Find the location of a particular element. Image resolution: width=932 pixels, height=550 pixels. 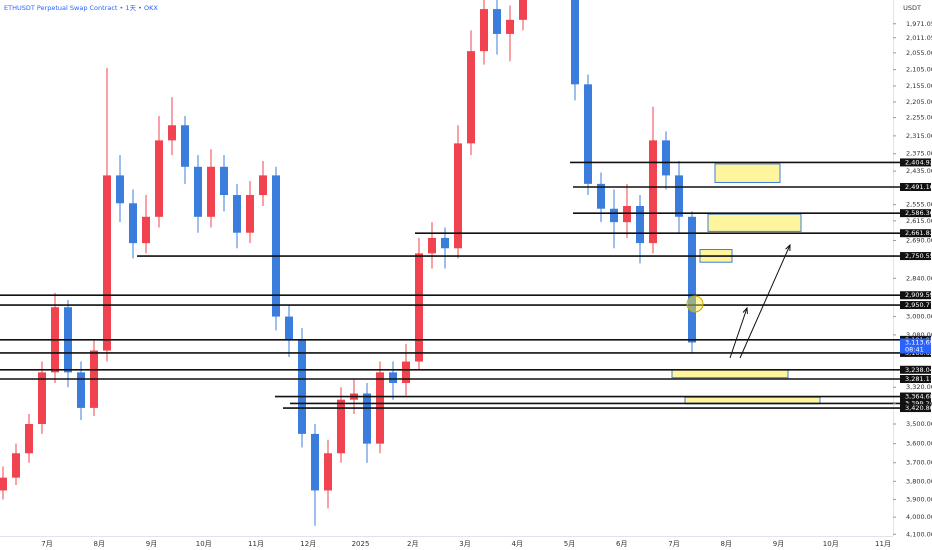

y-tick-label: 2,315.00 is located at coordinates (919, 136).